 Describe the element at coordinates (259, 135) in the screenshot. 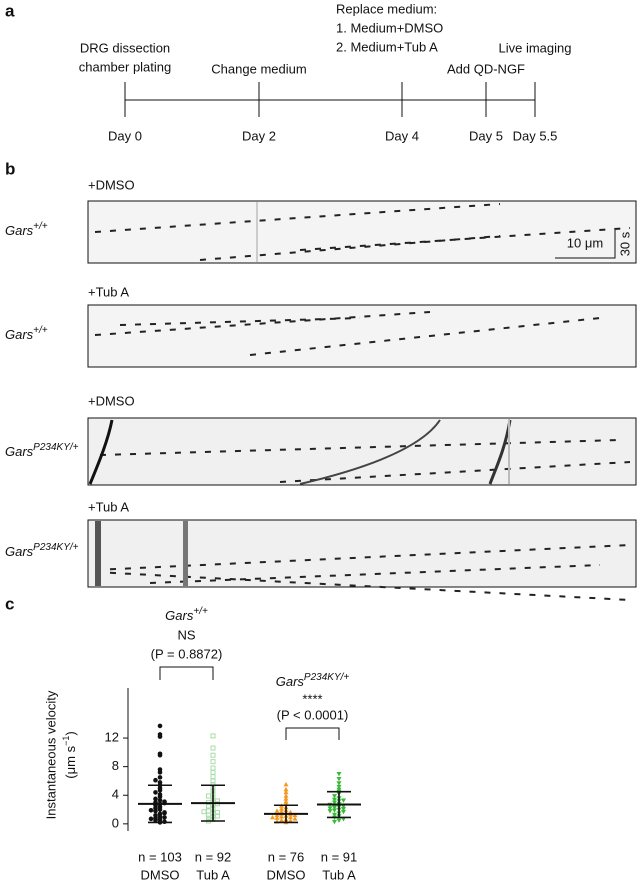

I see `day-label: Day 2` at that location.